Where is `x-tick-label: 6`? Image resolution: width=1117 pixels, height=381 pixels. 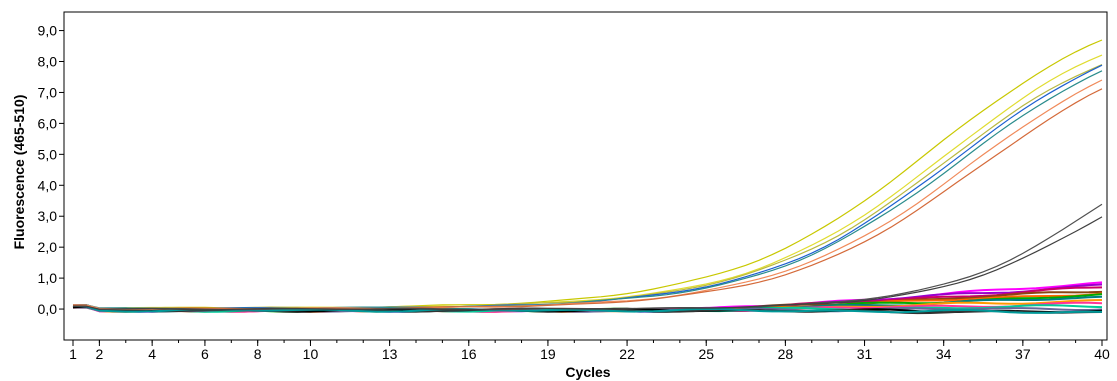 x-tick-label: 6 is located at coordinates (205, 354).